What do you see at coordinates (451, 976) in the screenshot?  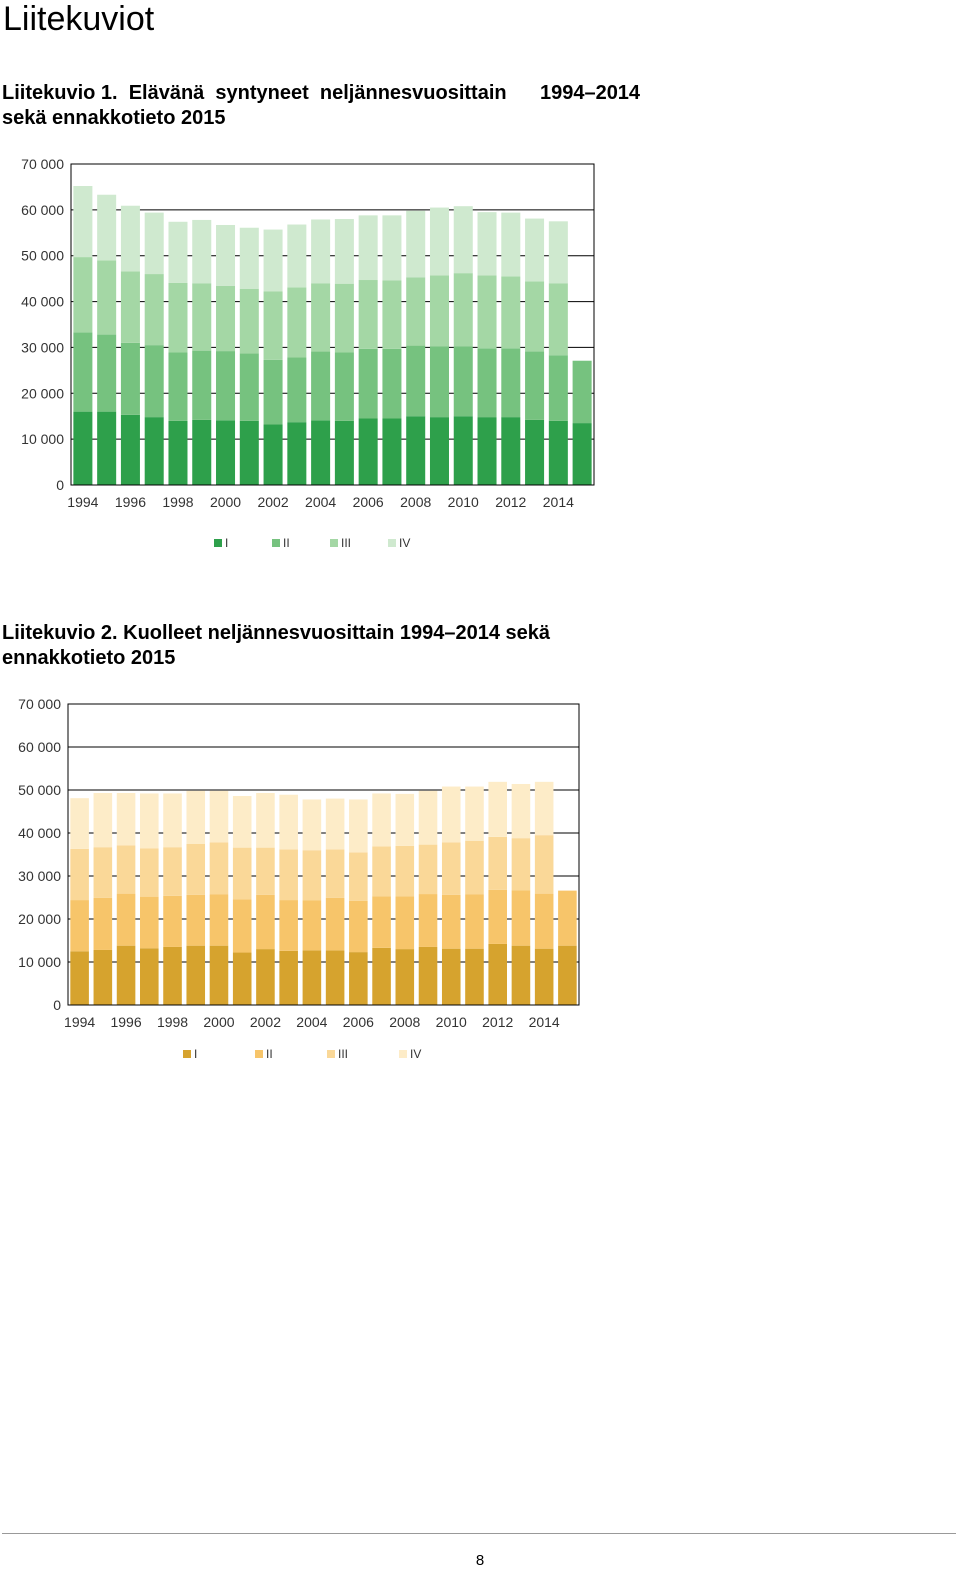 I see `bar-2010-I` at bounding box center [451, 976].